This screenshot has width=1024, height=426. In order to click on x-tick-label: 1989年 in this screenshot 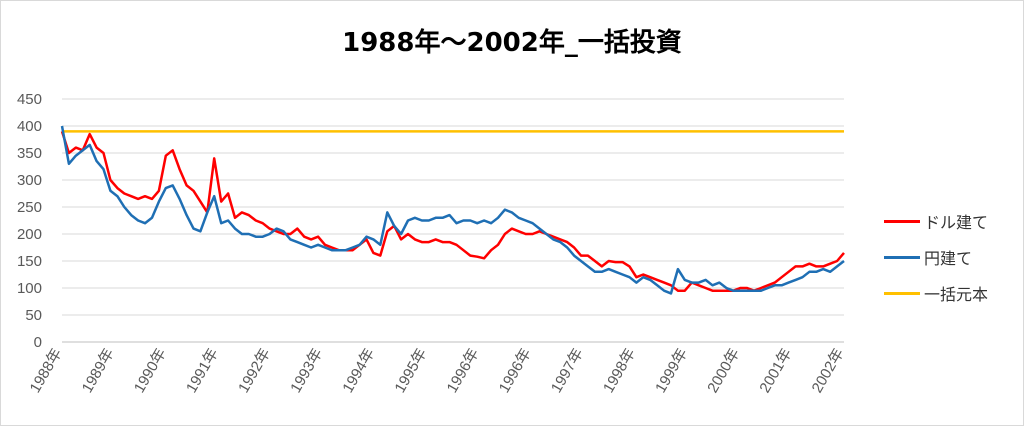, I will do `click(98, 371)`.